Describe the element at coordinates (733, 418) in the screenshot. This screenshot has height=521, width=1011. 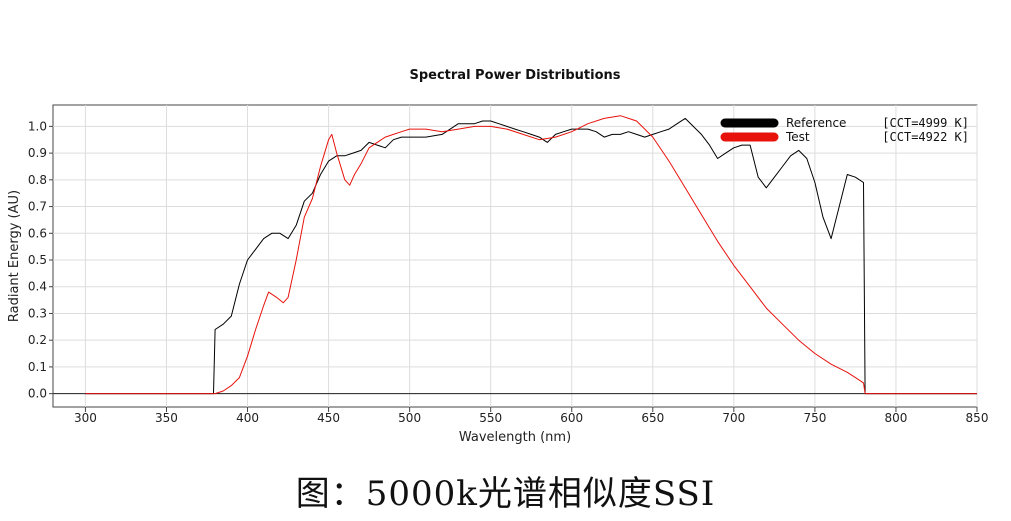
I see `x-tick-label: 700` at that location.